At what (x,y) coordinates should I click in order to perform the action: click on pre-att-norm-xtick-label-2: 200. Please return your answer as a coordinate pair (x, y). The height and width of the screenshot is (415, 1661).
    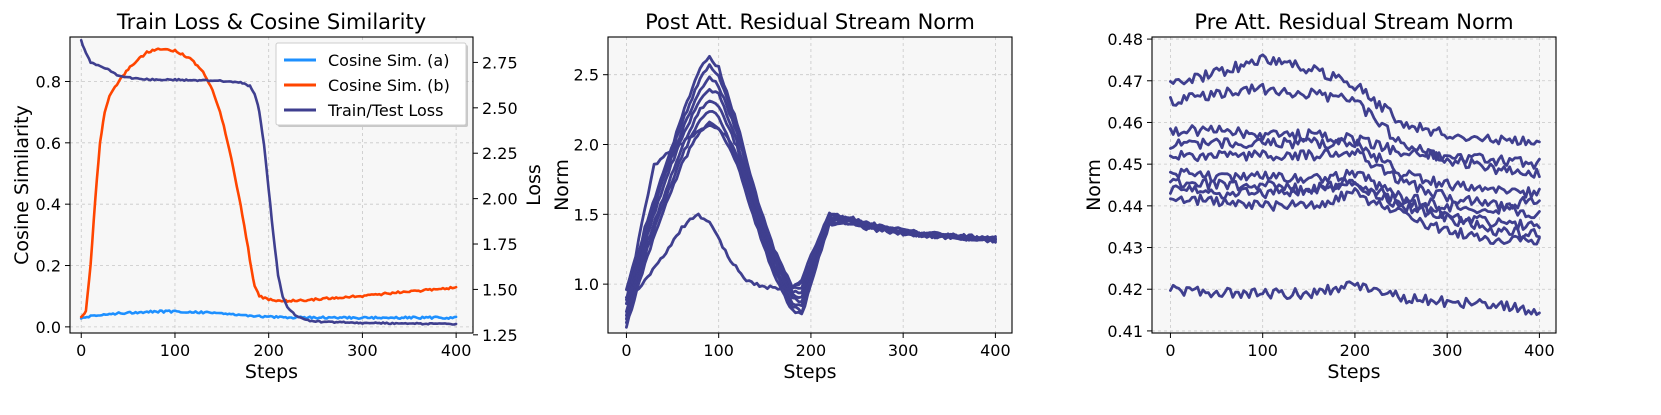
    Looking at the image, I should click on (1355, 350).